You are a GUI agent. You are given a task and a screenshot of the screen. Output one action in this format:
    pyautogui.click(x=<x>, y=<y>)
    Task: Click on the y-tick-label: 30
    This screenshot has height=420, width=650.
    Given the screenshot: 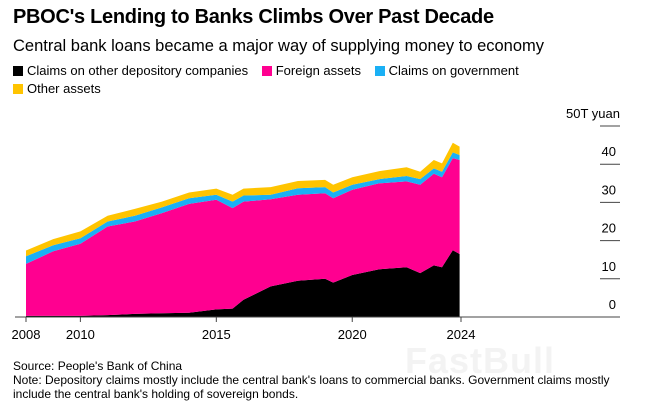 What is the action you would take?
    pyautogui.click(x=609, y=189)
    